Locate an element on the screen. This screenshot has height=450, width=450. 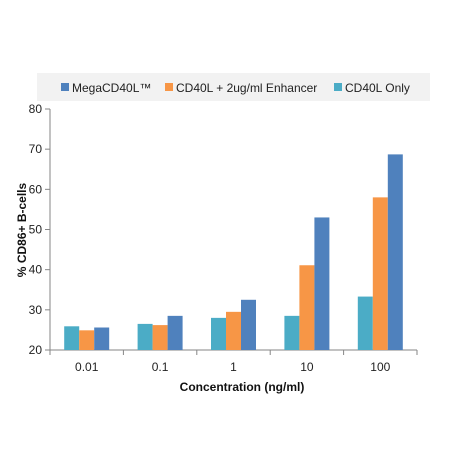
legend-label: MegaCD40L™ is located at coordinates (111, 88).